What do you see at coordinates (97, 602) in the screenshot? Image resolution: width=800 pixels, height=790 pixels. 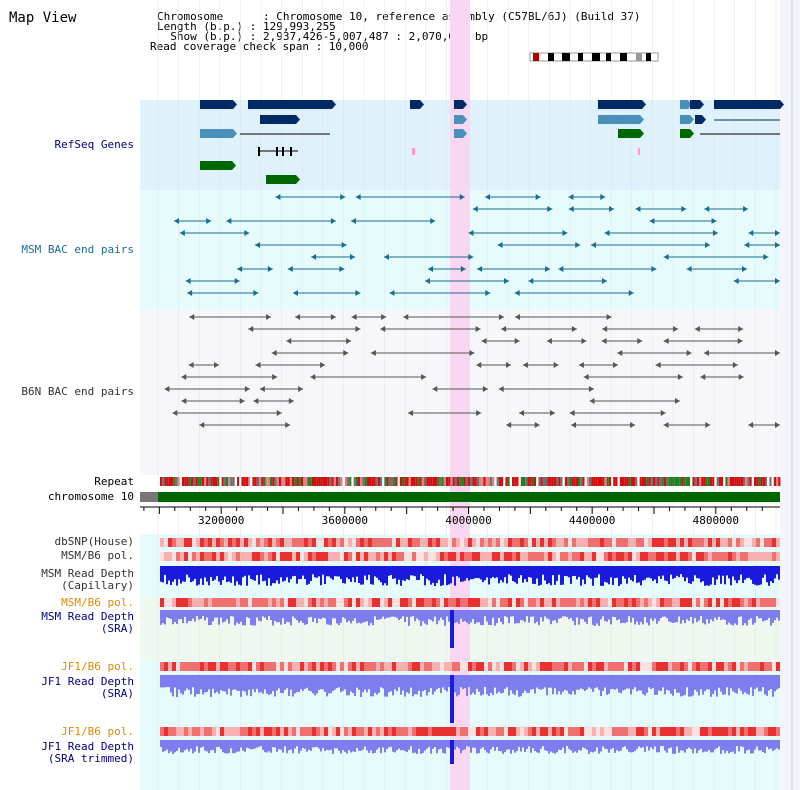 I see `track-label-msm-b6-pol-sra: MSM/B6 pol.` at bounding box center [97, 602].